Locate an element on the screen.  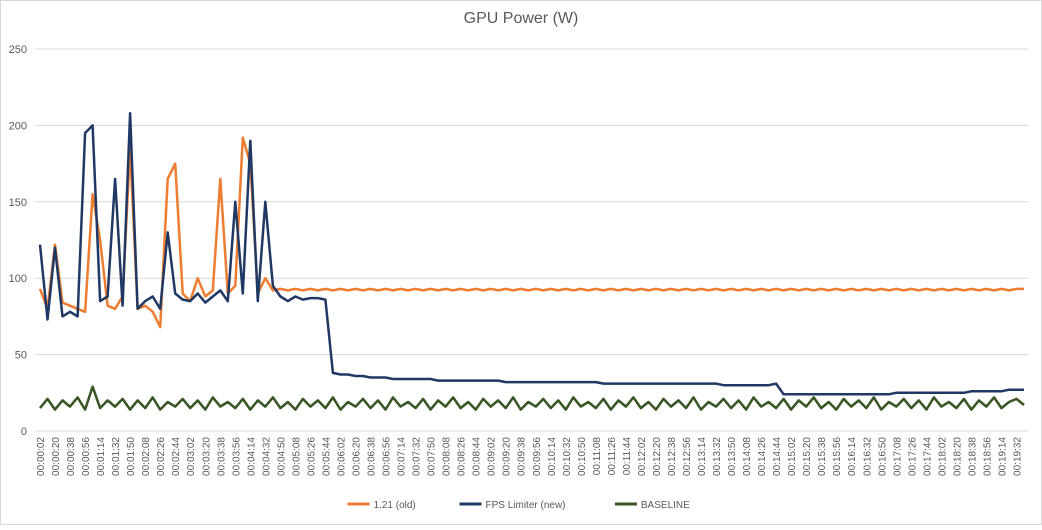
x-tick-label: 00:16:14 is located at coordinates (852, 456).